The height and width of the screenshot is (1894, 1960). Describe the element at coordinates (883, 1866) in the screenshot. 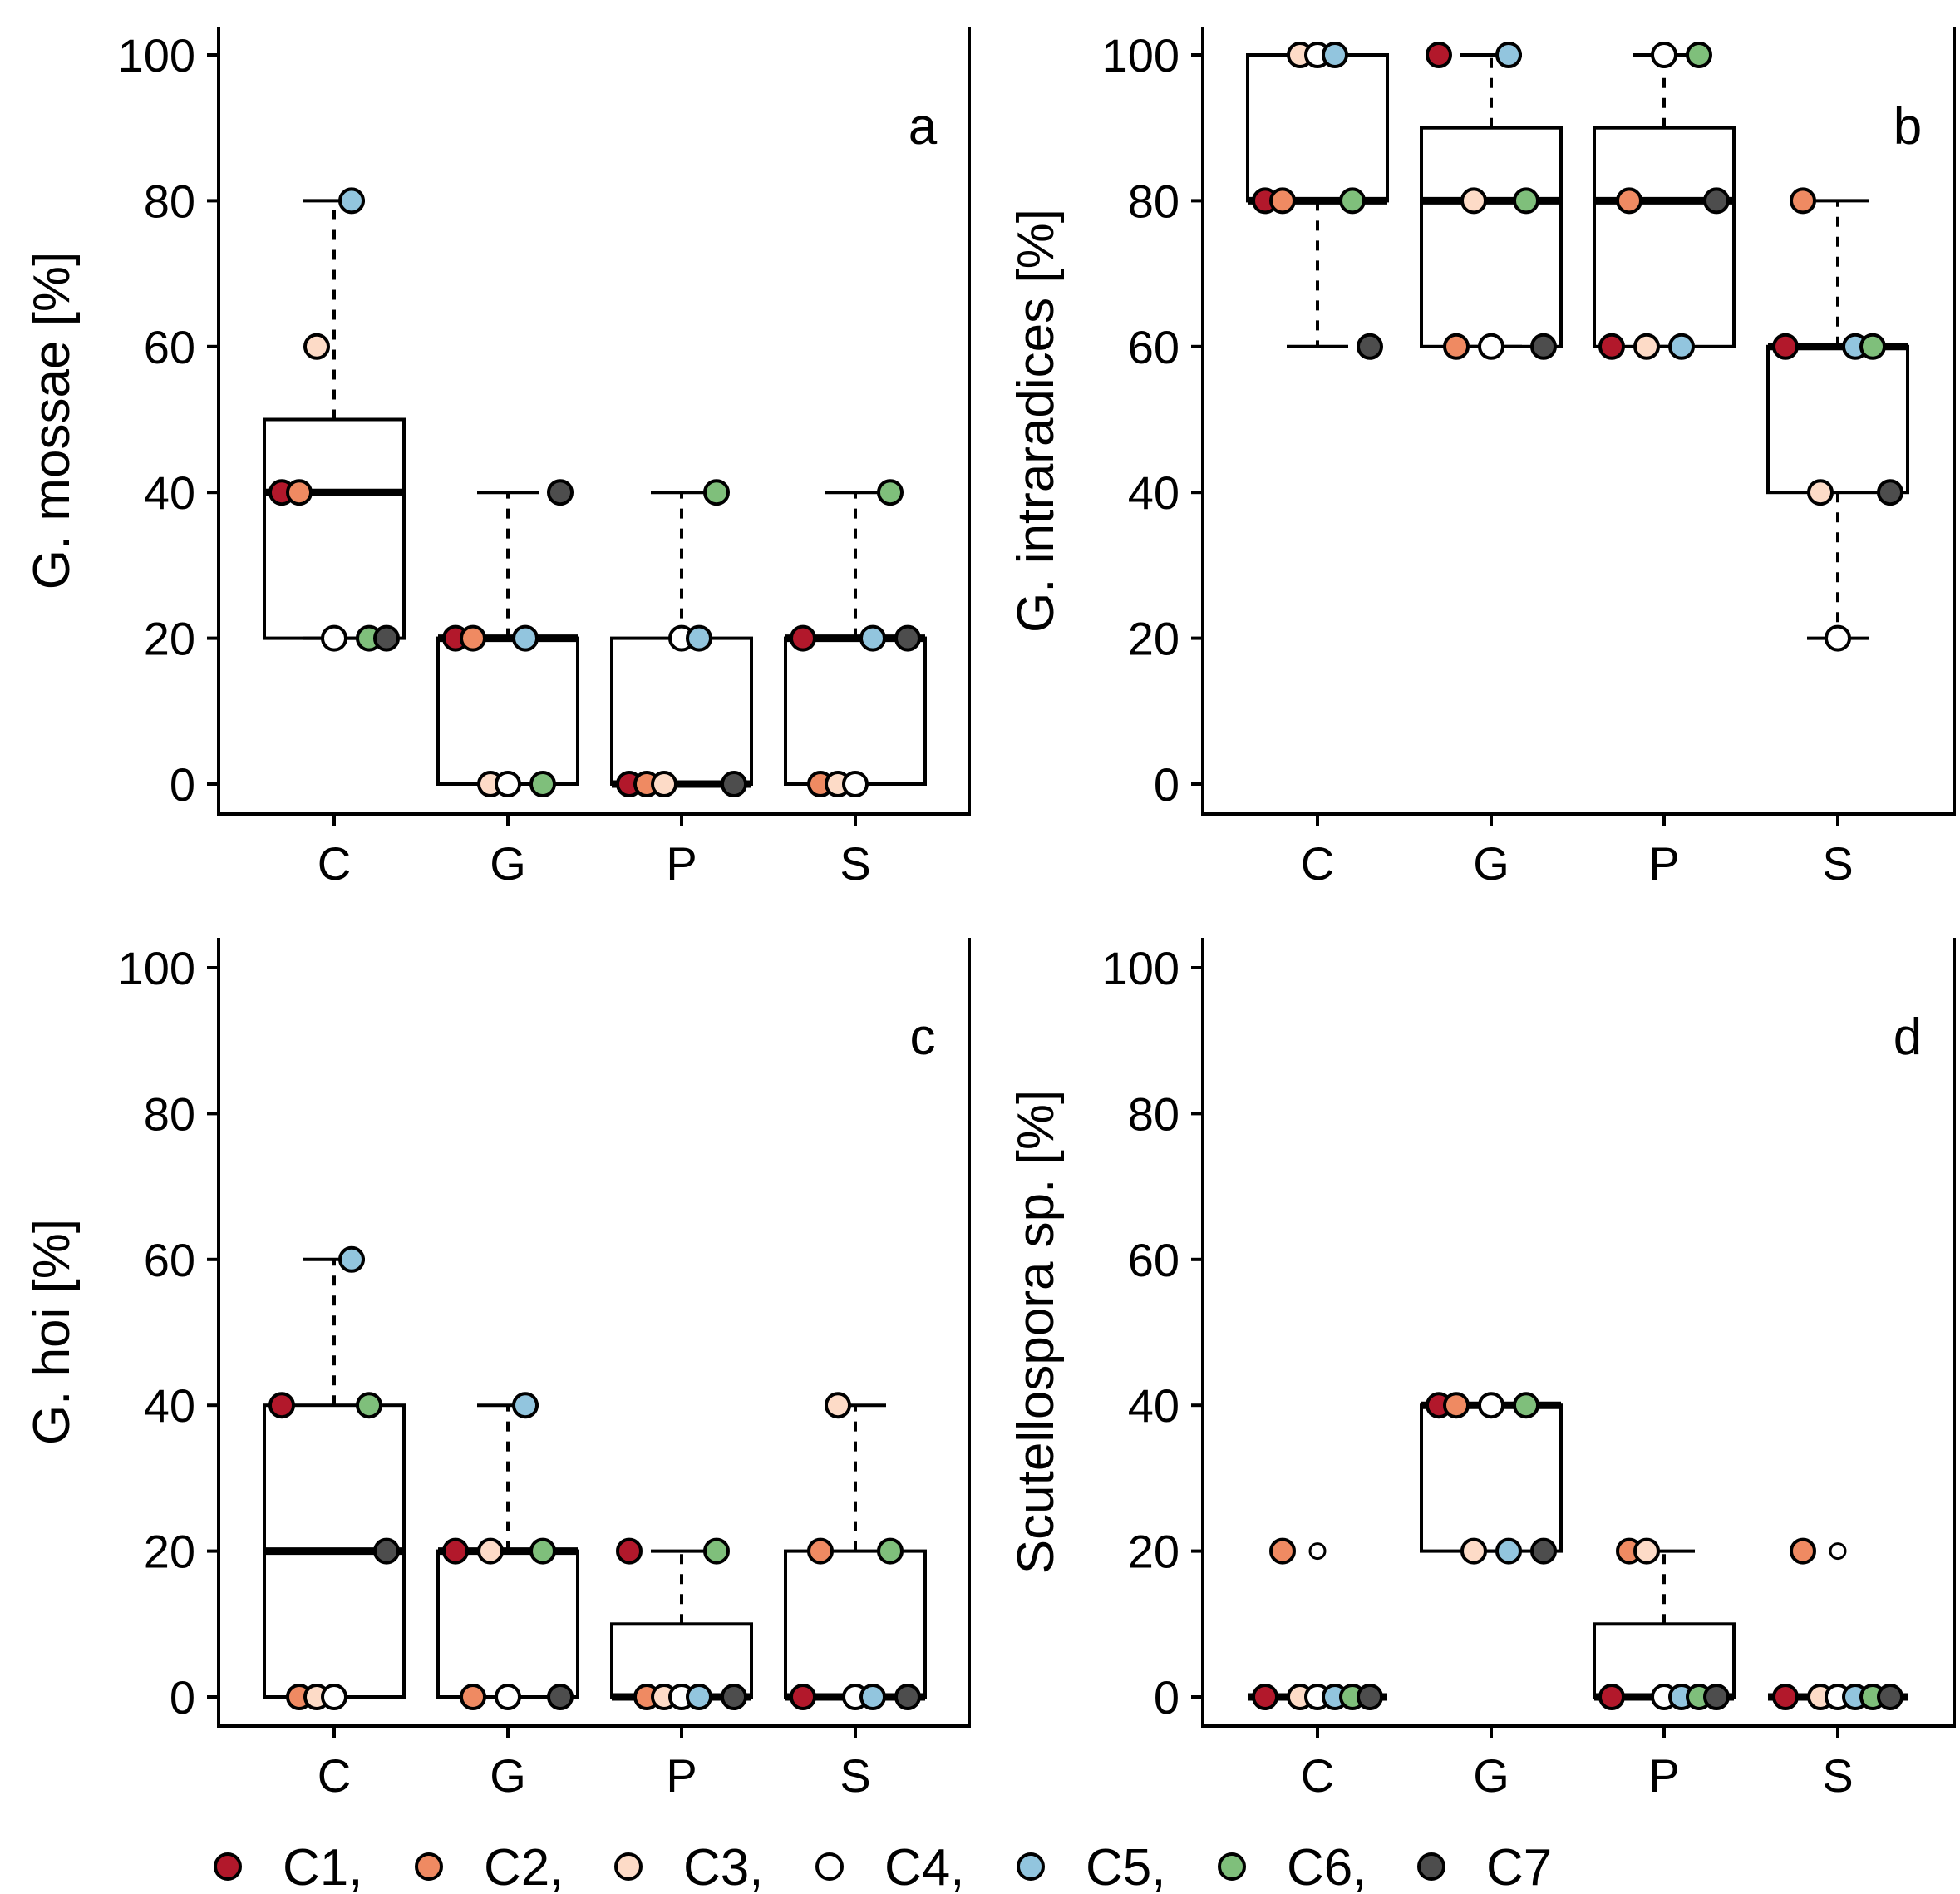

I see `legend: C1, C2, C3, C4, C5, C6, C7` at that location.